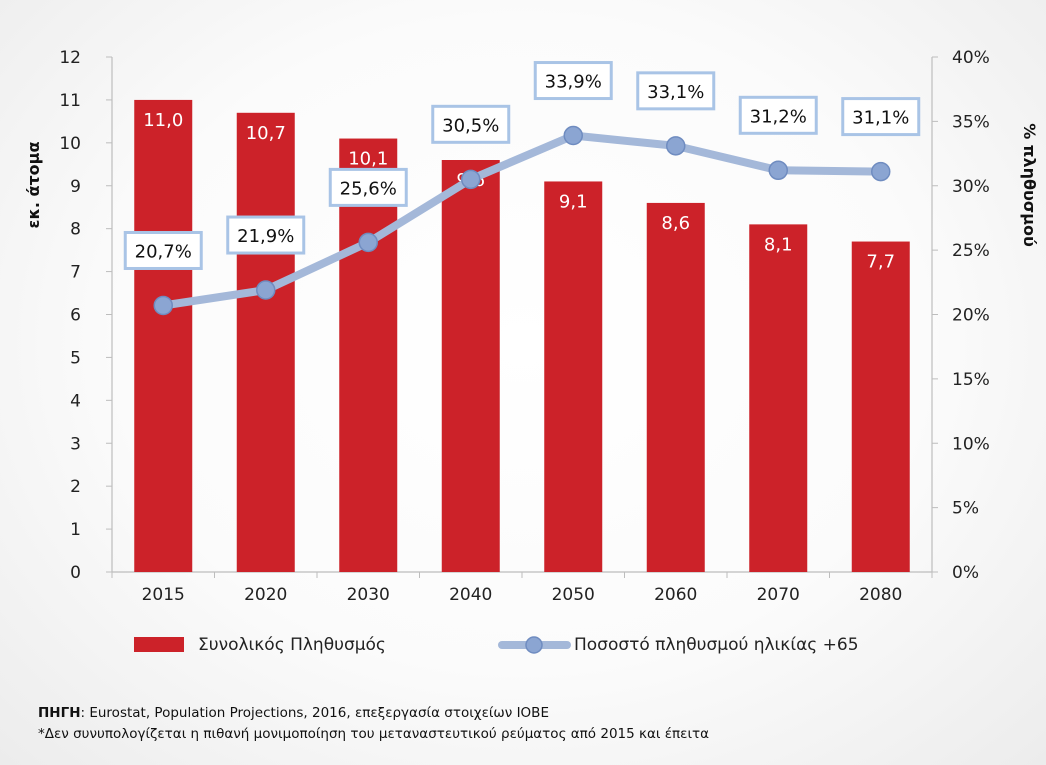  What do you see at coordinates (75, 187) in the screenshot?
I see `left-tick-label: 9` at bounding box center [75, 187].